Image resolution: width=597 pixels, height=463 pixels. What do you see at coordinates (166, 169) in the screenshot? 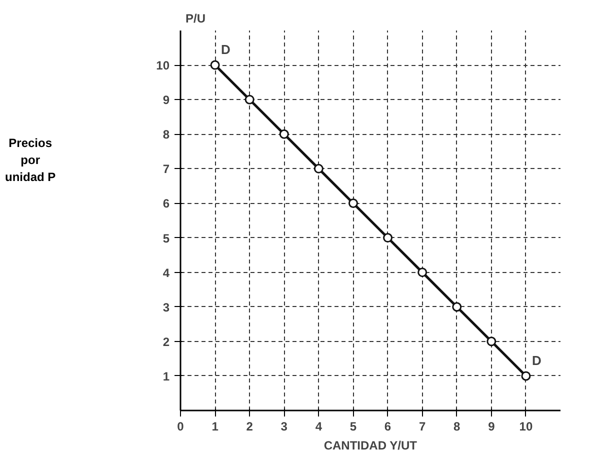
I see `y-tick-label: 7` at bounding box center [166, 169].